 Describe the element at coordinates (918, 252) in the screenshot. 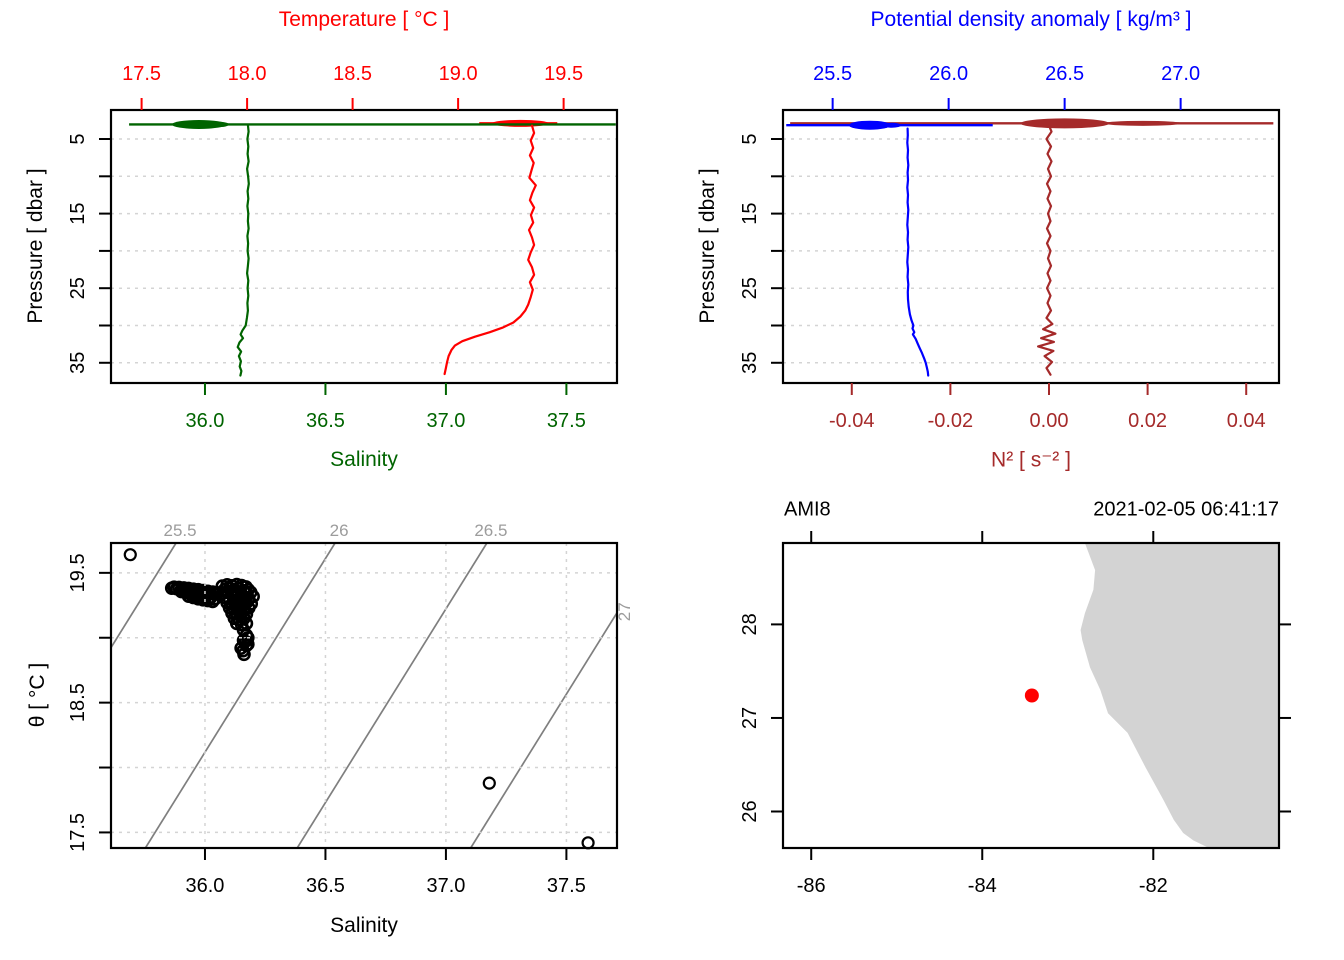

I see `potential-density-anomaly-profile` at that location.